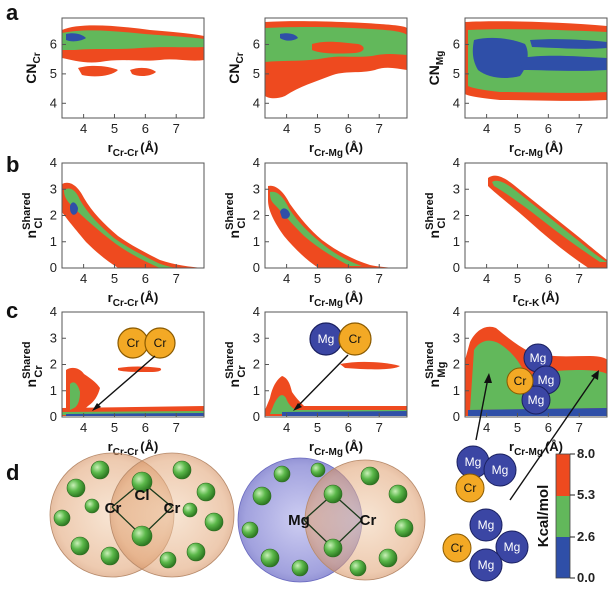  I want to click on panel-d-mg-cr-structure: Mg Cr, so click(331, 520).